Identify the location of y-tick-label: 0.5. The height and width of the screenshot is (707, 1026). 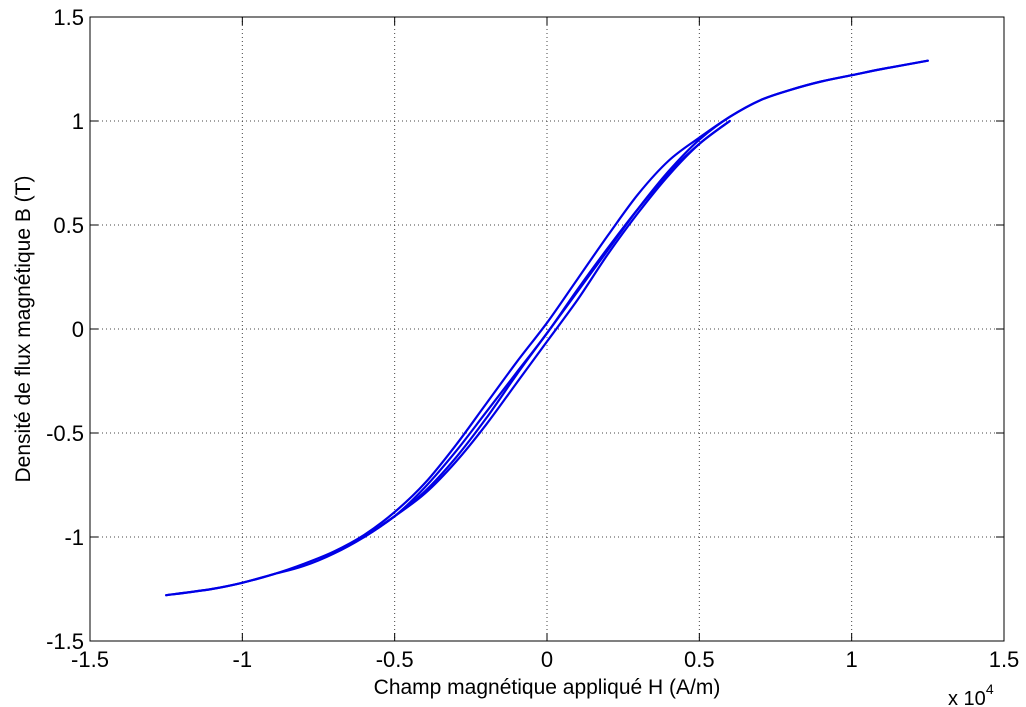
(68, 225).